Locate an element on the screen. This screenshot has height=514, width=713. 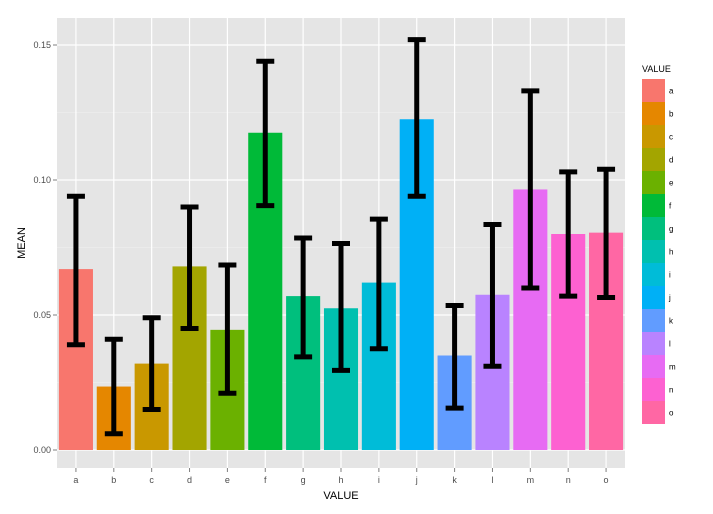
legend-key-d is located at coordinates (653, 159).